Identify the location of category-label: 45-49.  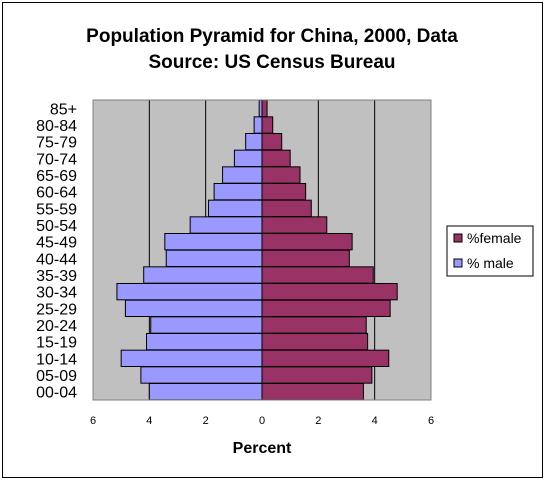
(56, 243).